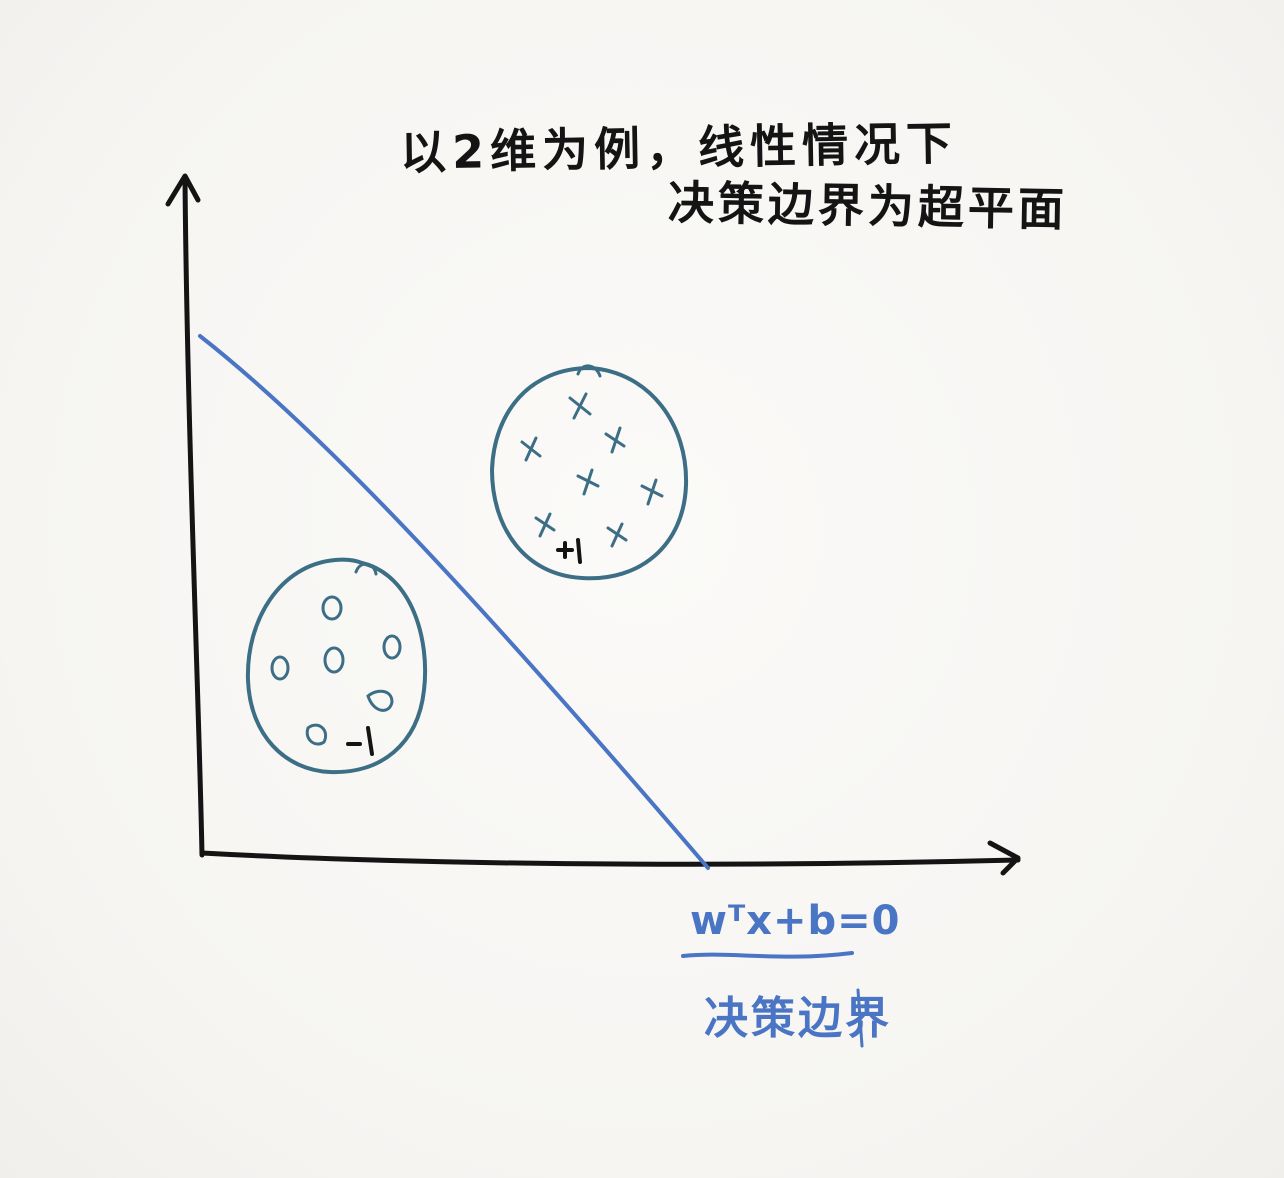  I want to click on positive-cluster-squiggle, so click(589, 371).